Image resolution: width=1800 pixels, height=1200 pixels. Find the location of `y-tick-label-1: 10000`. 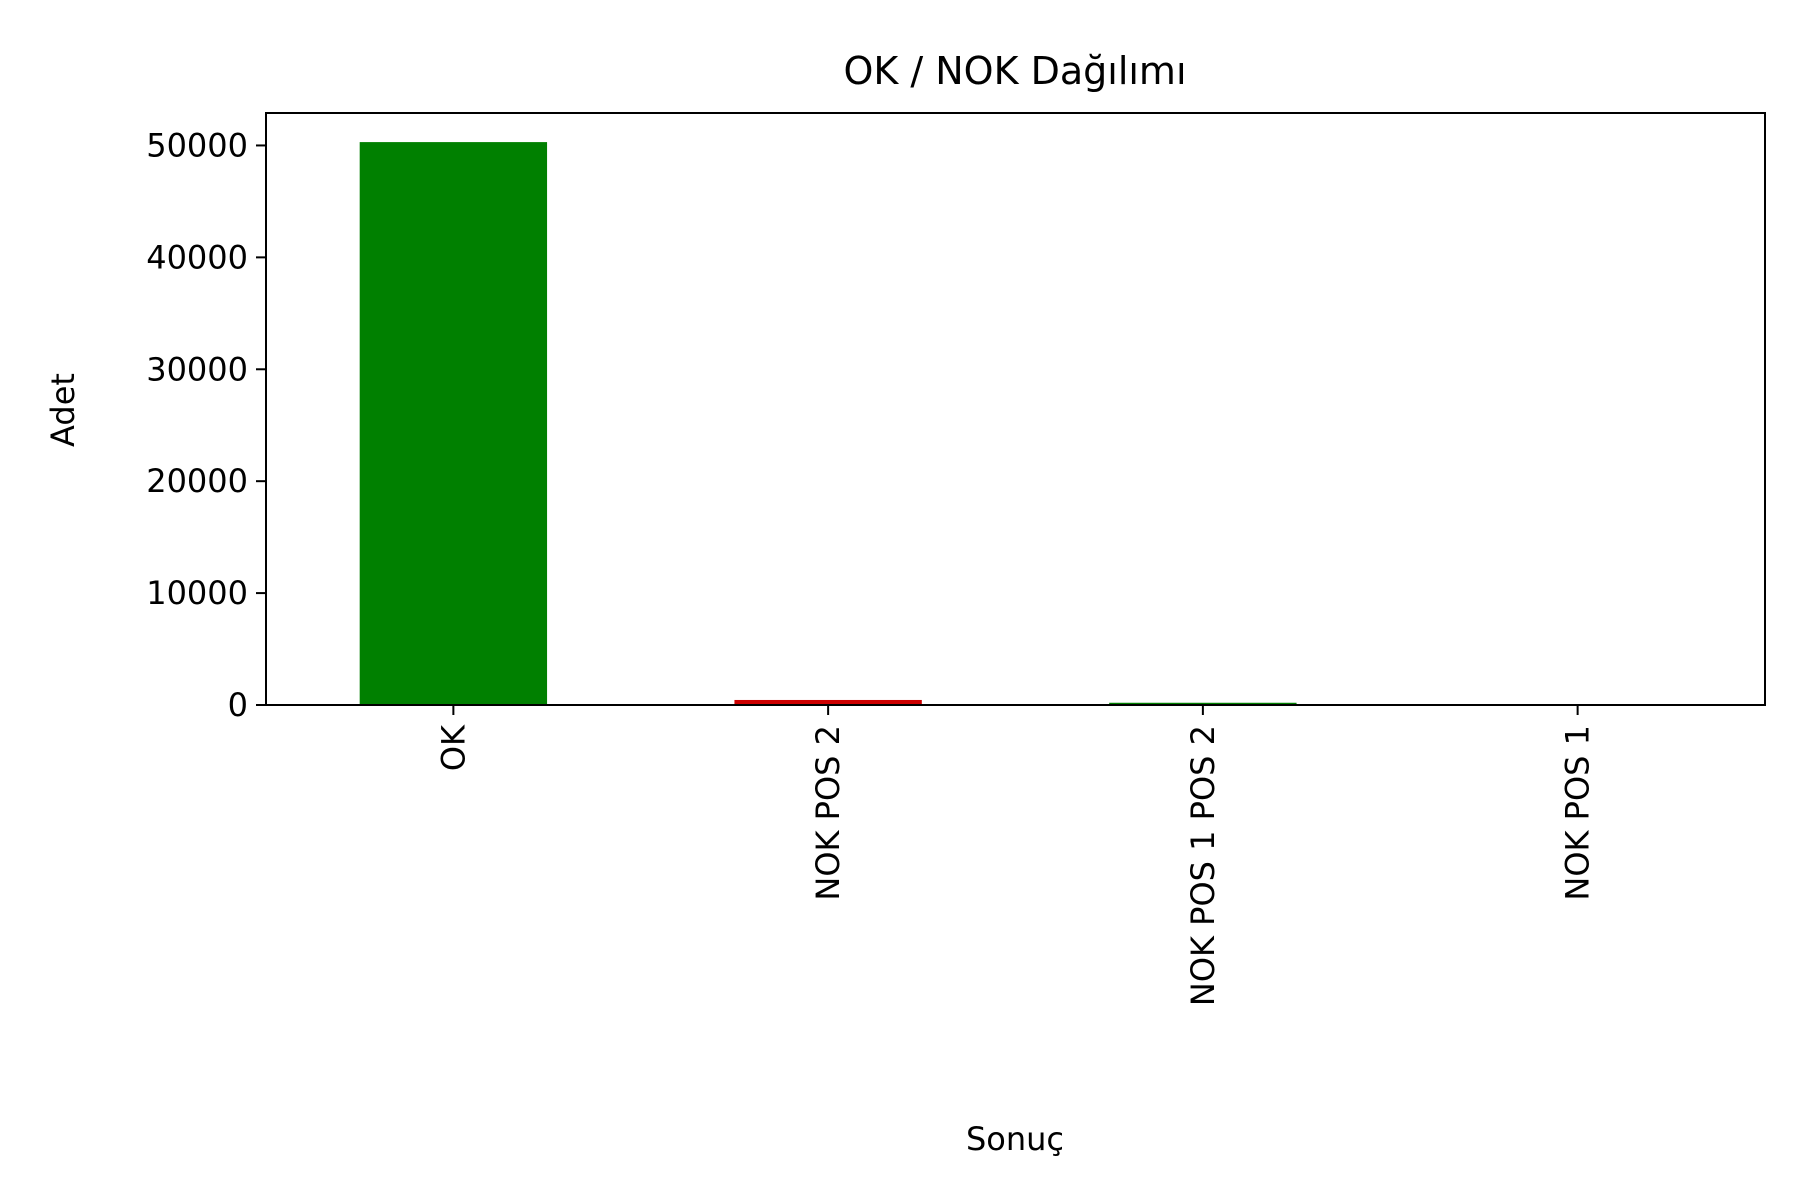

y-tick-label-1: 10000 is located at coordinates (197, 593).